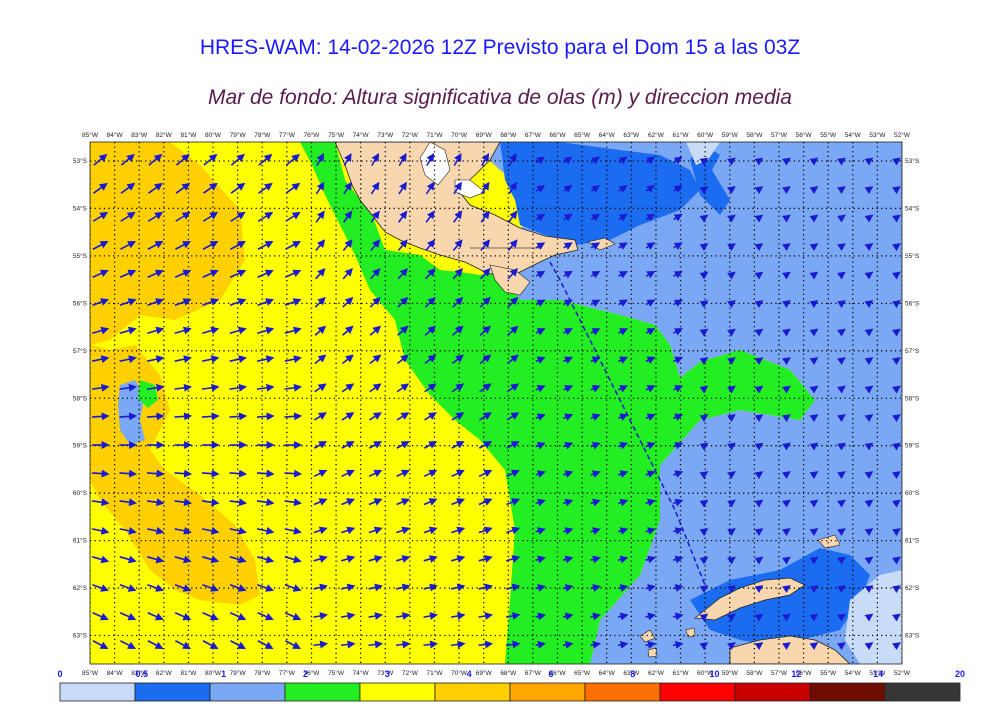 This screenshot has width=1000, height=707. What do you see at coordinates (167, 243) in the screenshot?
I see `wave-zone-4-6m-north` at bounding box center [167, 243].